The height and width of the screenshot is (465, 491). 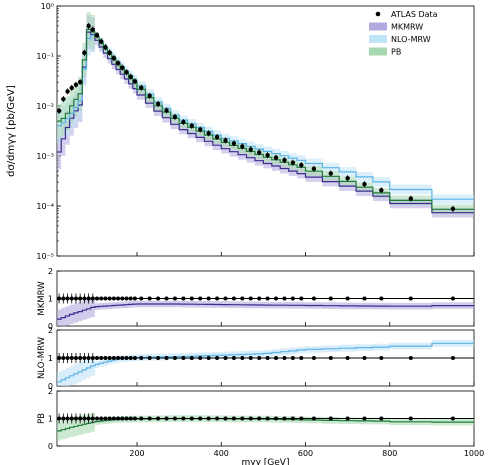 I want to click on legend-swatch-mkmrw, so click(x=378, y=26).